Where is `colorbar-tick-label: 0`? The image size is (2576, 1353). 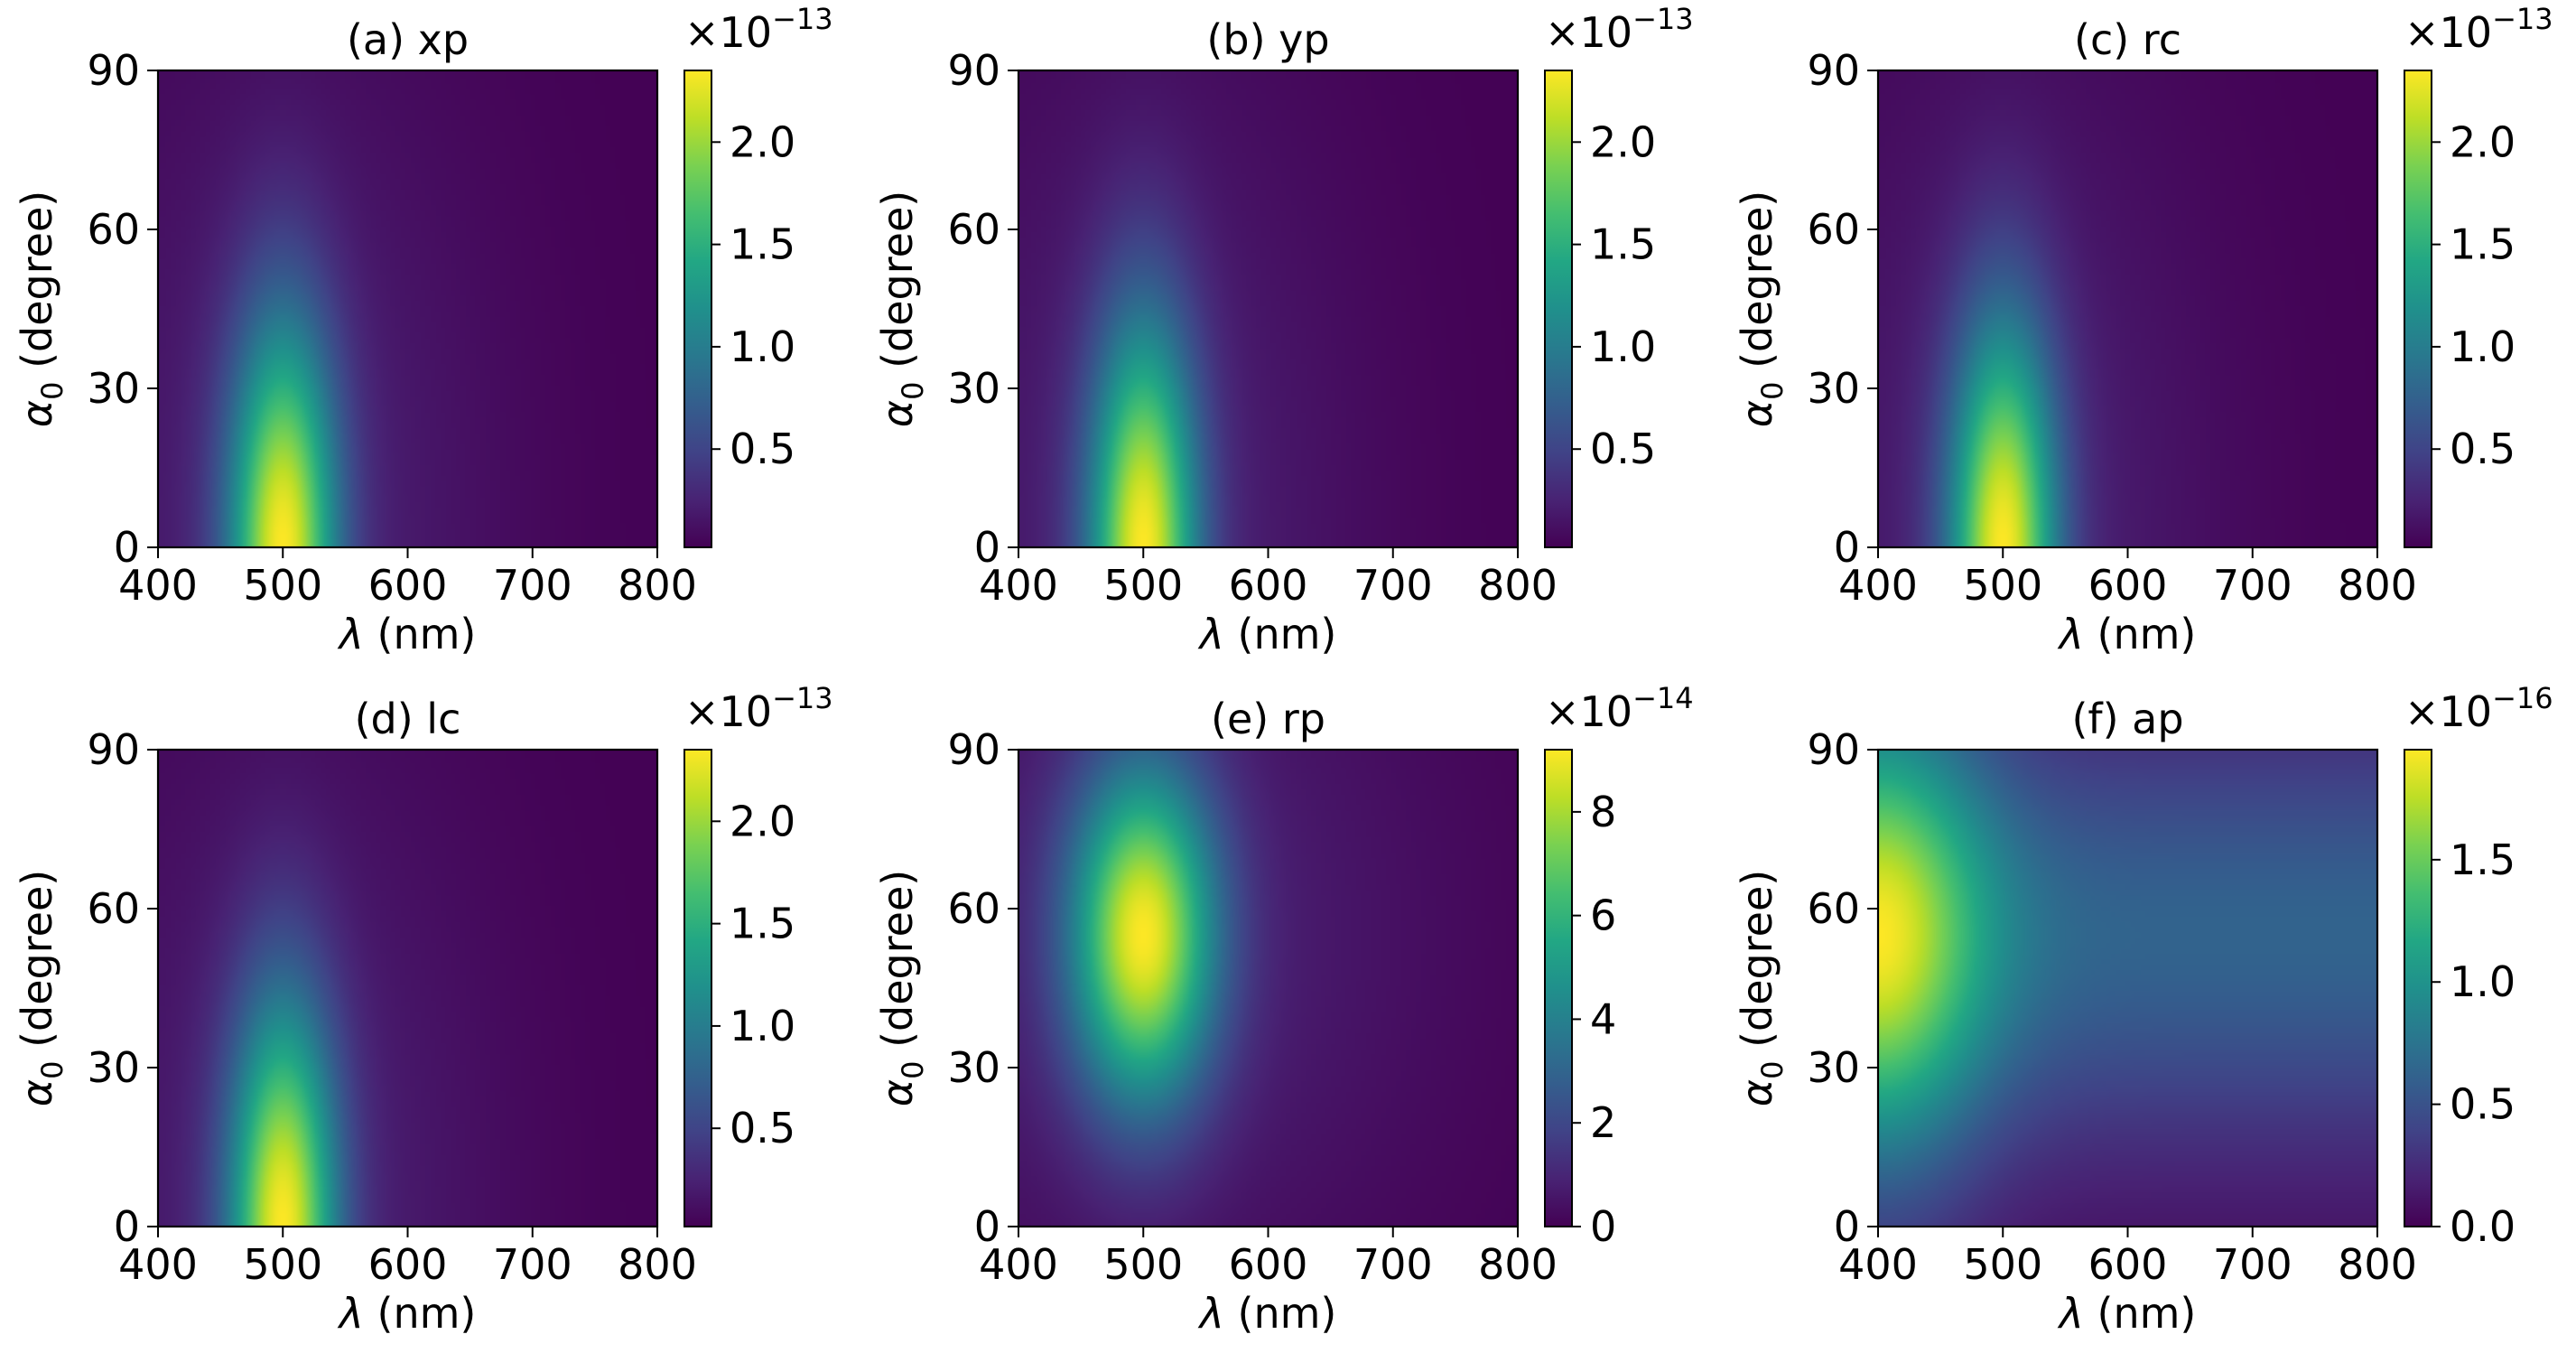 colorbar-tick-label: 0 is located at coordinates (1603, 1226).